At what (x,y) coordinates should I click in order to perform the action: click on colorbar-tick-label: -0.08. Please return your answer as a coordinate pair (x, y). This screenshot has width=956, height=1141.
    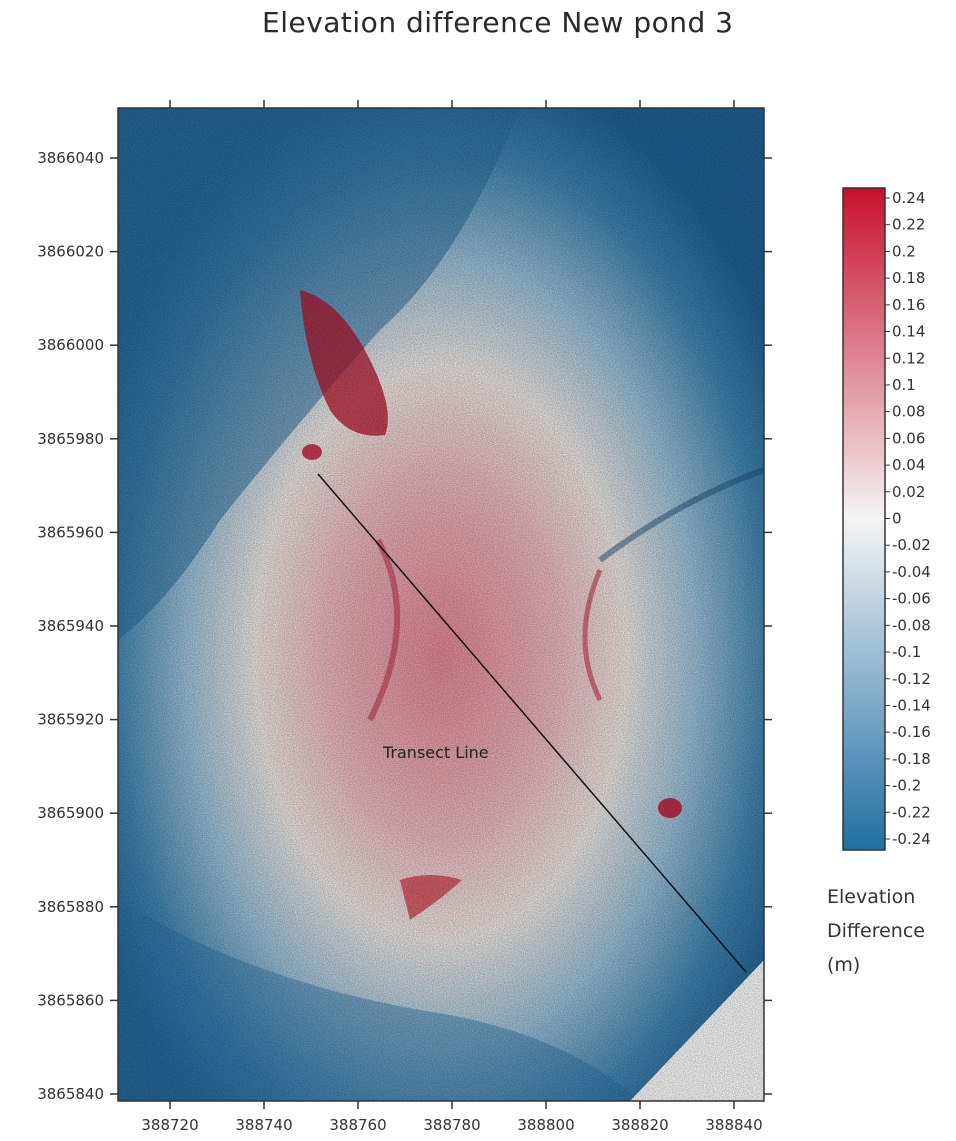
    Looking at the image, I should click on (911, 625).